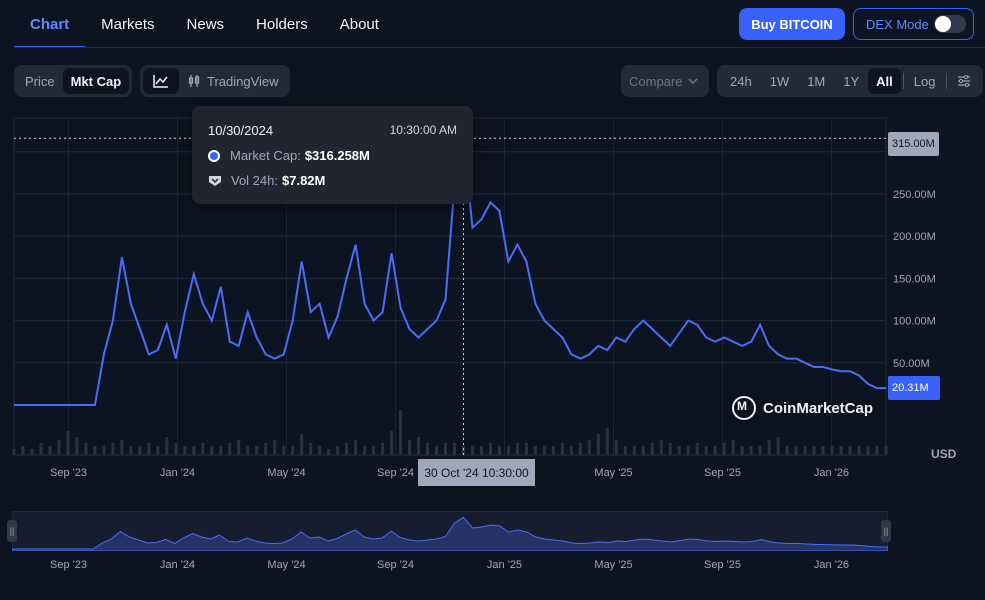 The height and width of the screenshot is (600, 985). Describe the element at coordinates (96, 81) in the screenshot. I see `mkt-cap-toggle: Mkt Cap` at that location.